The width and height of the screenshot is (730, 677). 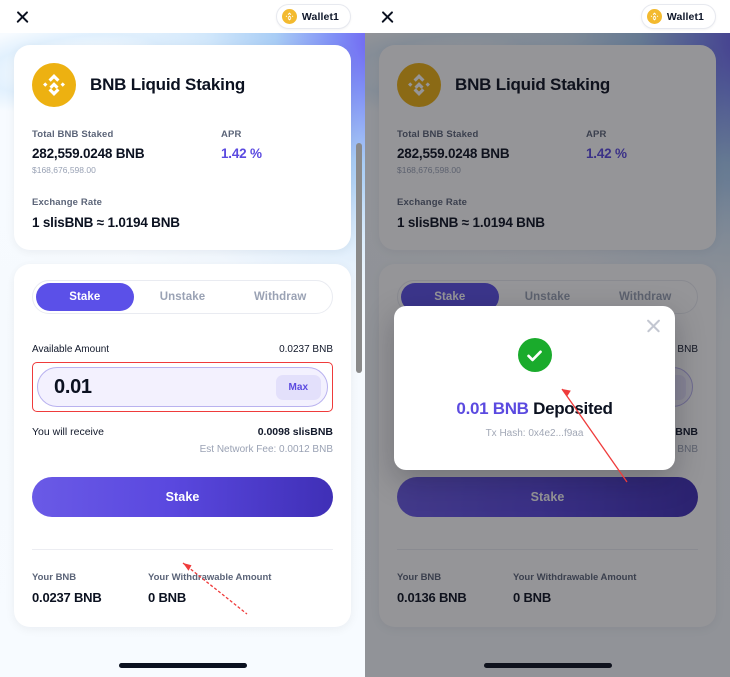 What do you see at coordinates (182, 16) in the screenshot?
I see `top-bar: Wallet1` at bounding box center [182, 16].